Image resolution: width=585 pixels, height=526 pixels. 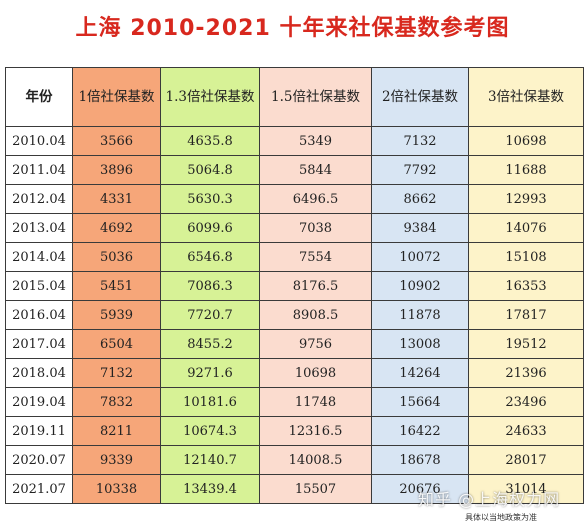 I want to click on value-cell: 10072, so click(x=420, y=257).